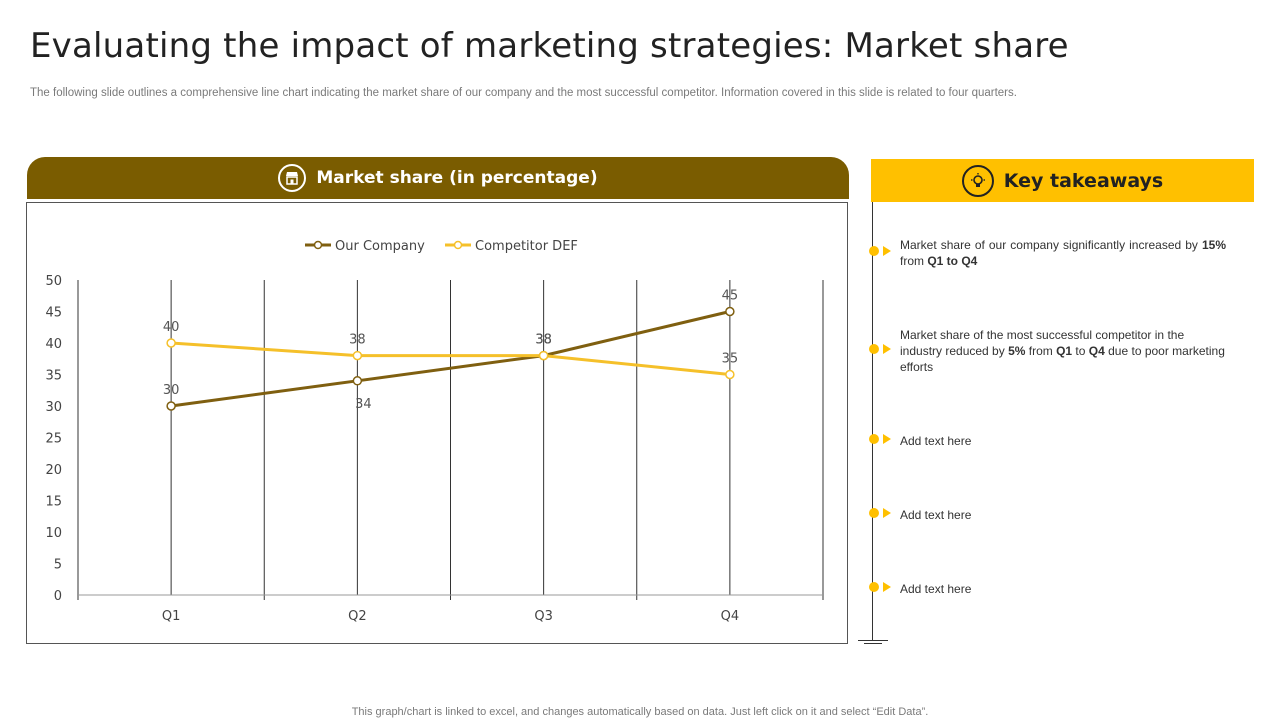 The width and height of the screenshot is (1280, 720). I want to click on y-tick-label: 15, so click(53, 502).